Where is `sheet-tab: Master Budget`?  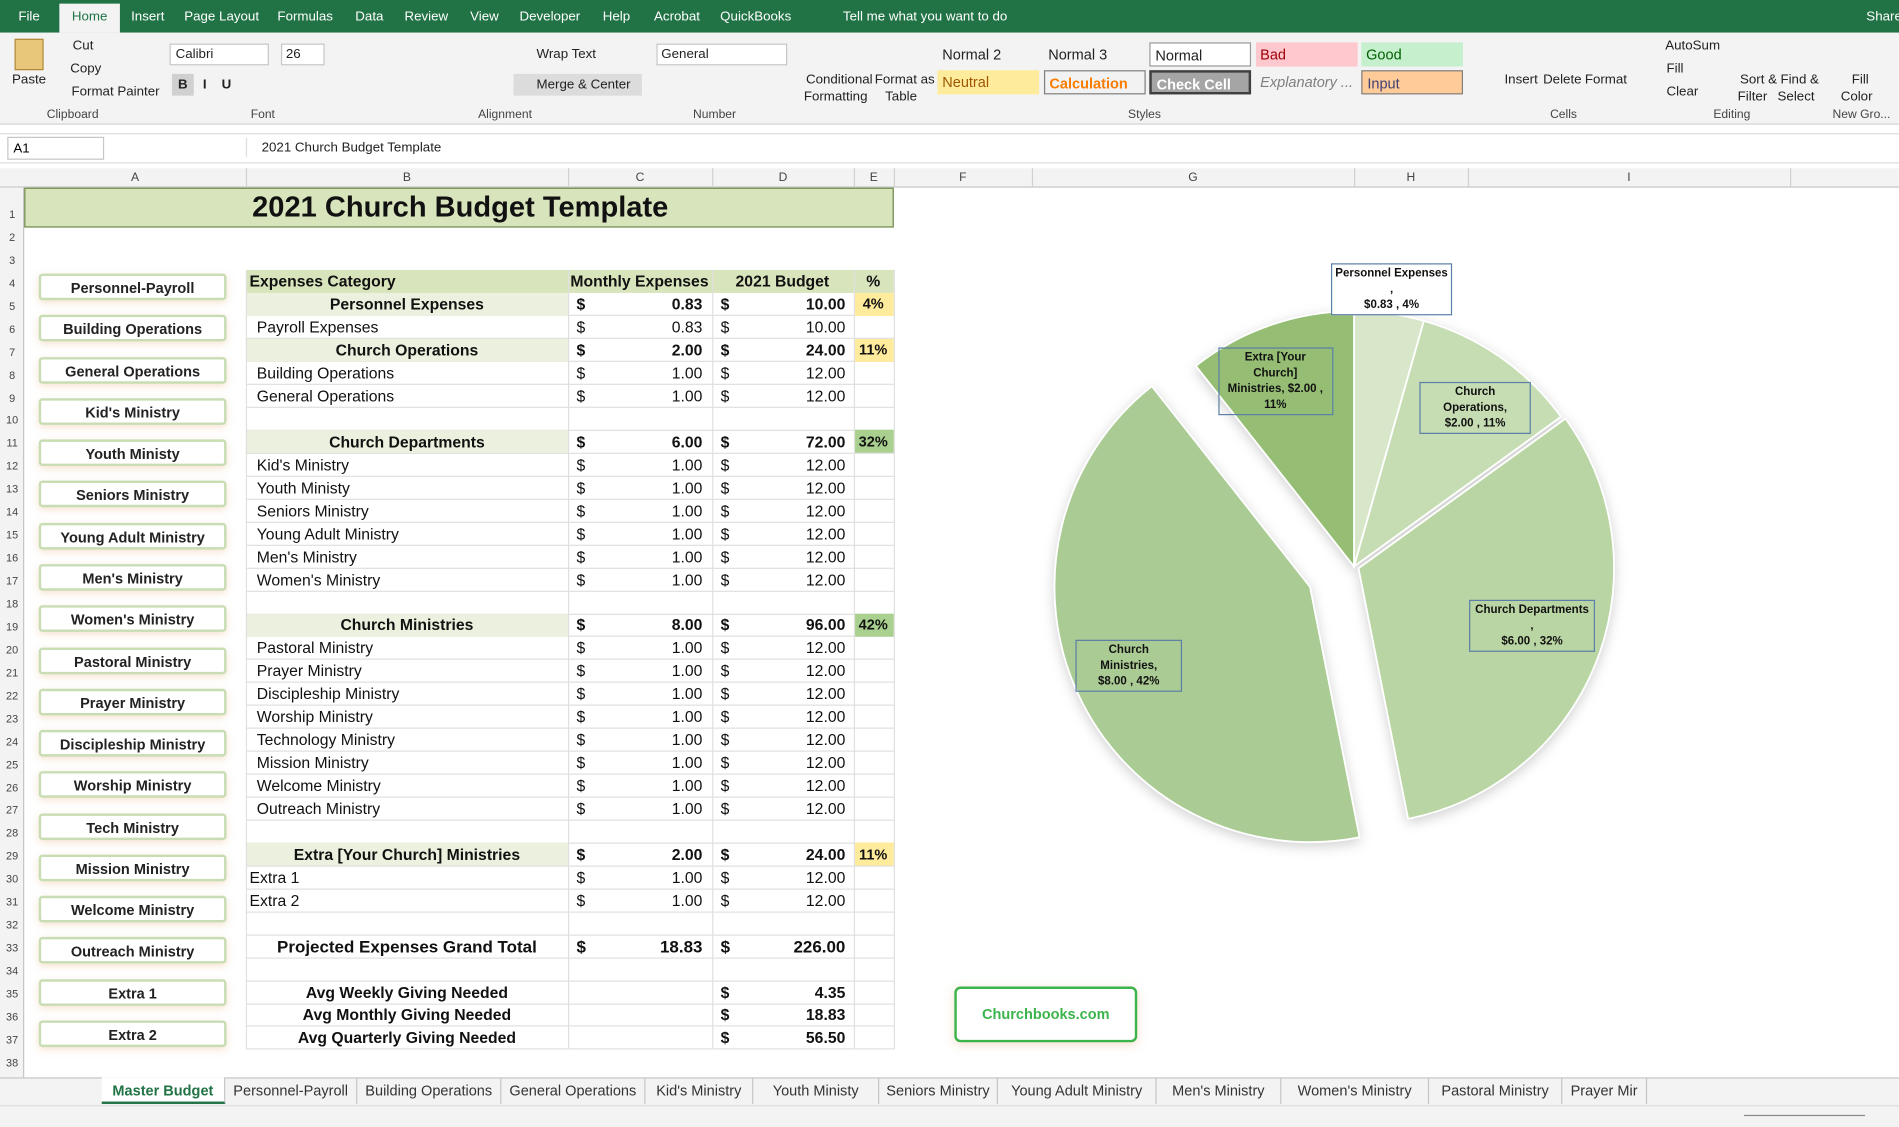
sheet-tab: Master Budget is located at coordinates (163, 1090).